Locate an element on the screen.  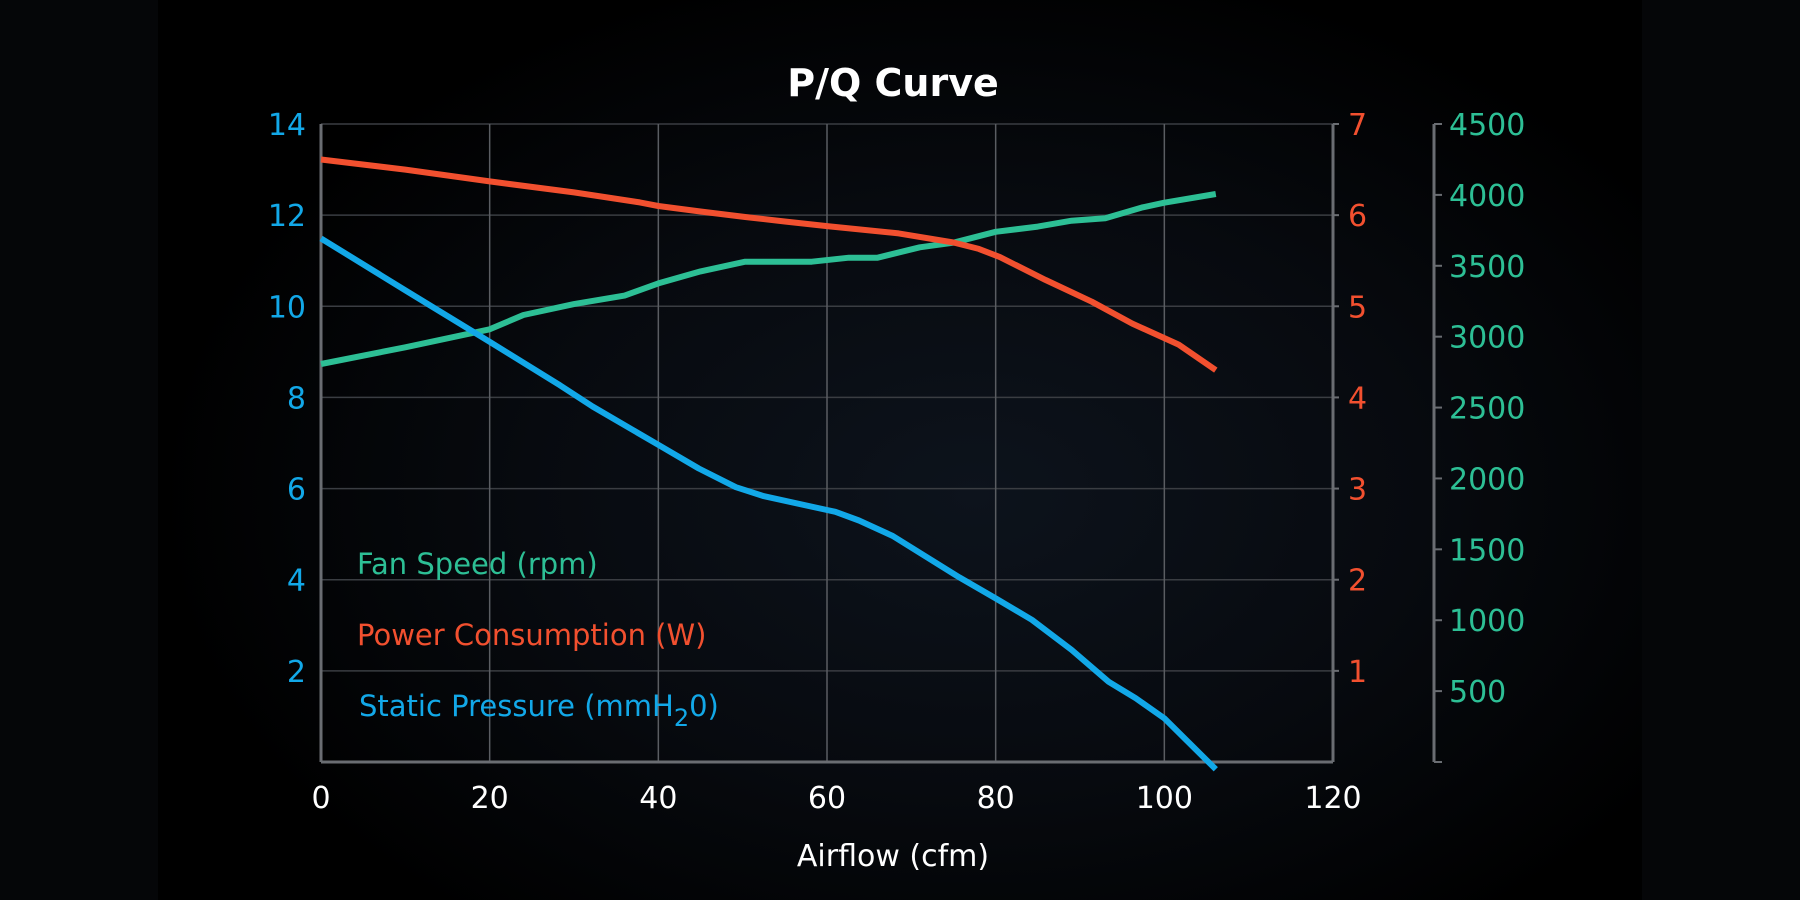
legend-fan-speed: Fan Speed (rpm) is located at coordinates (477, 564).